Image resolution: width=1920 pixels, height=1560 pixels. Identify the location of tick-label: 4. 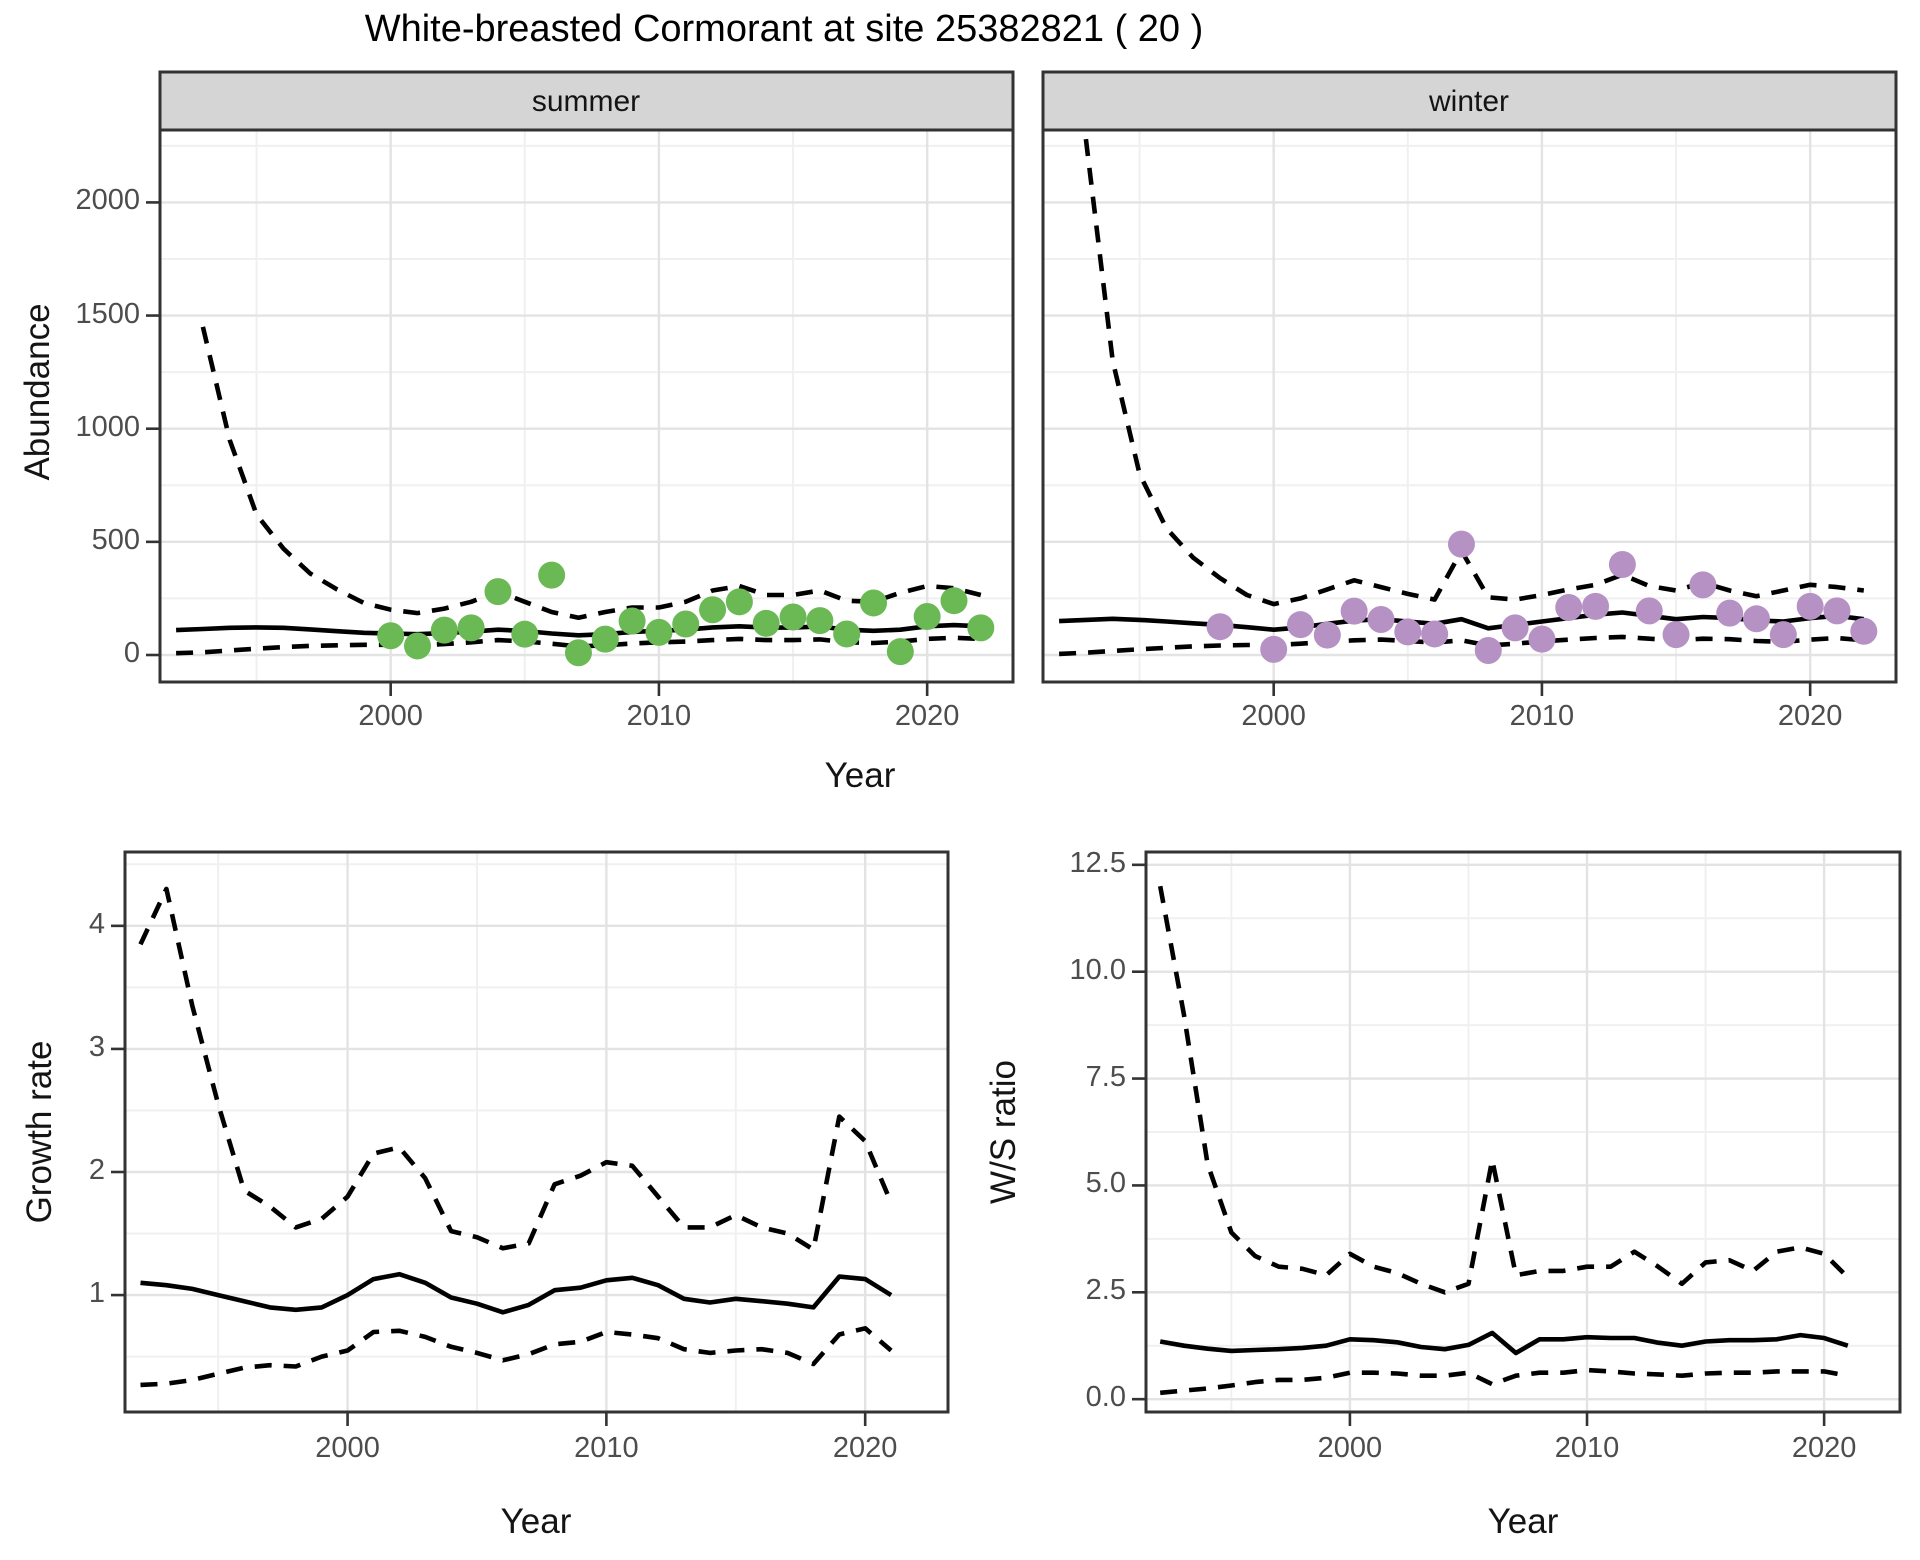
(96, 924).